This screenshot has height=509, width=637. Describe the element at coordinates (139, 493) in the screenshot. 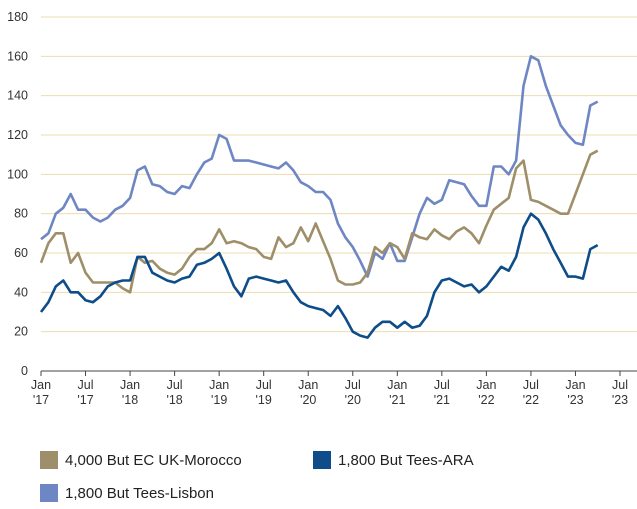

I see `legend-label: 1,800 But Tees-Lisbon` at that location.